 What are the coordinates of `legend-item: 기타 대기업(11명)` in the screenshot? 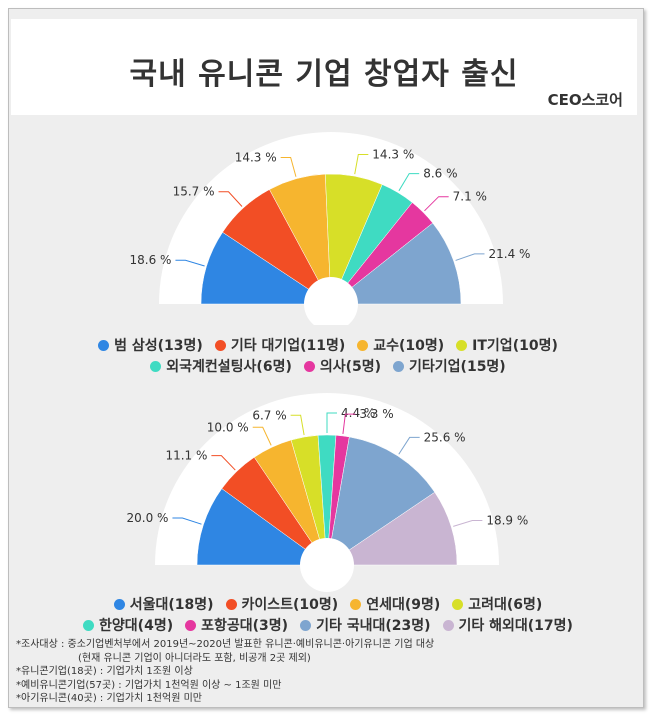 It's located at (280, 346).